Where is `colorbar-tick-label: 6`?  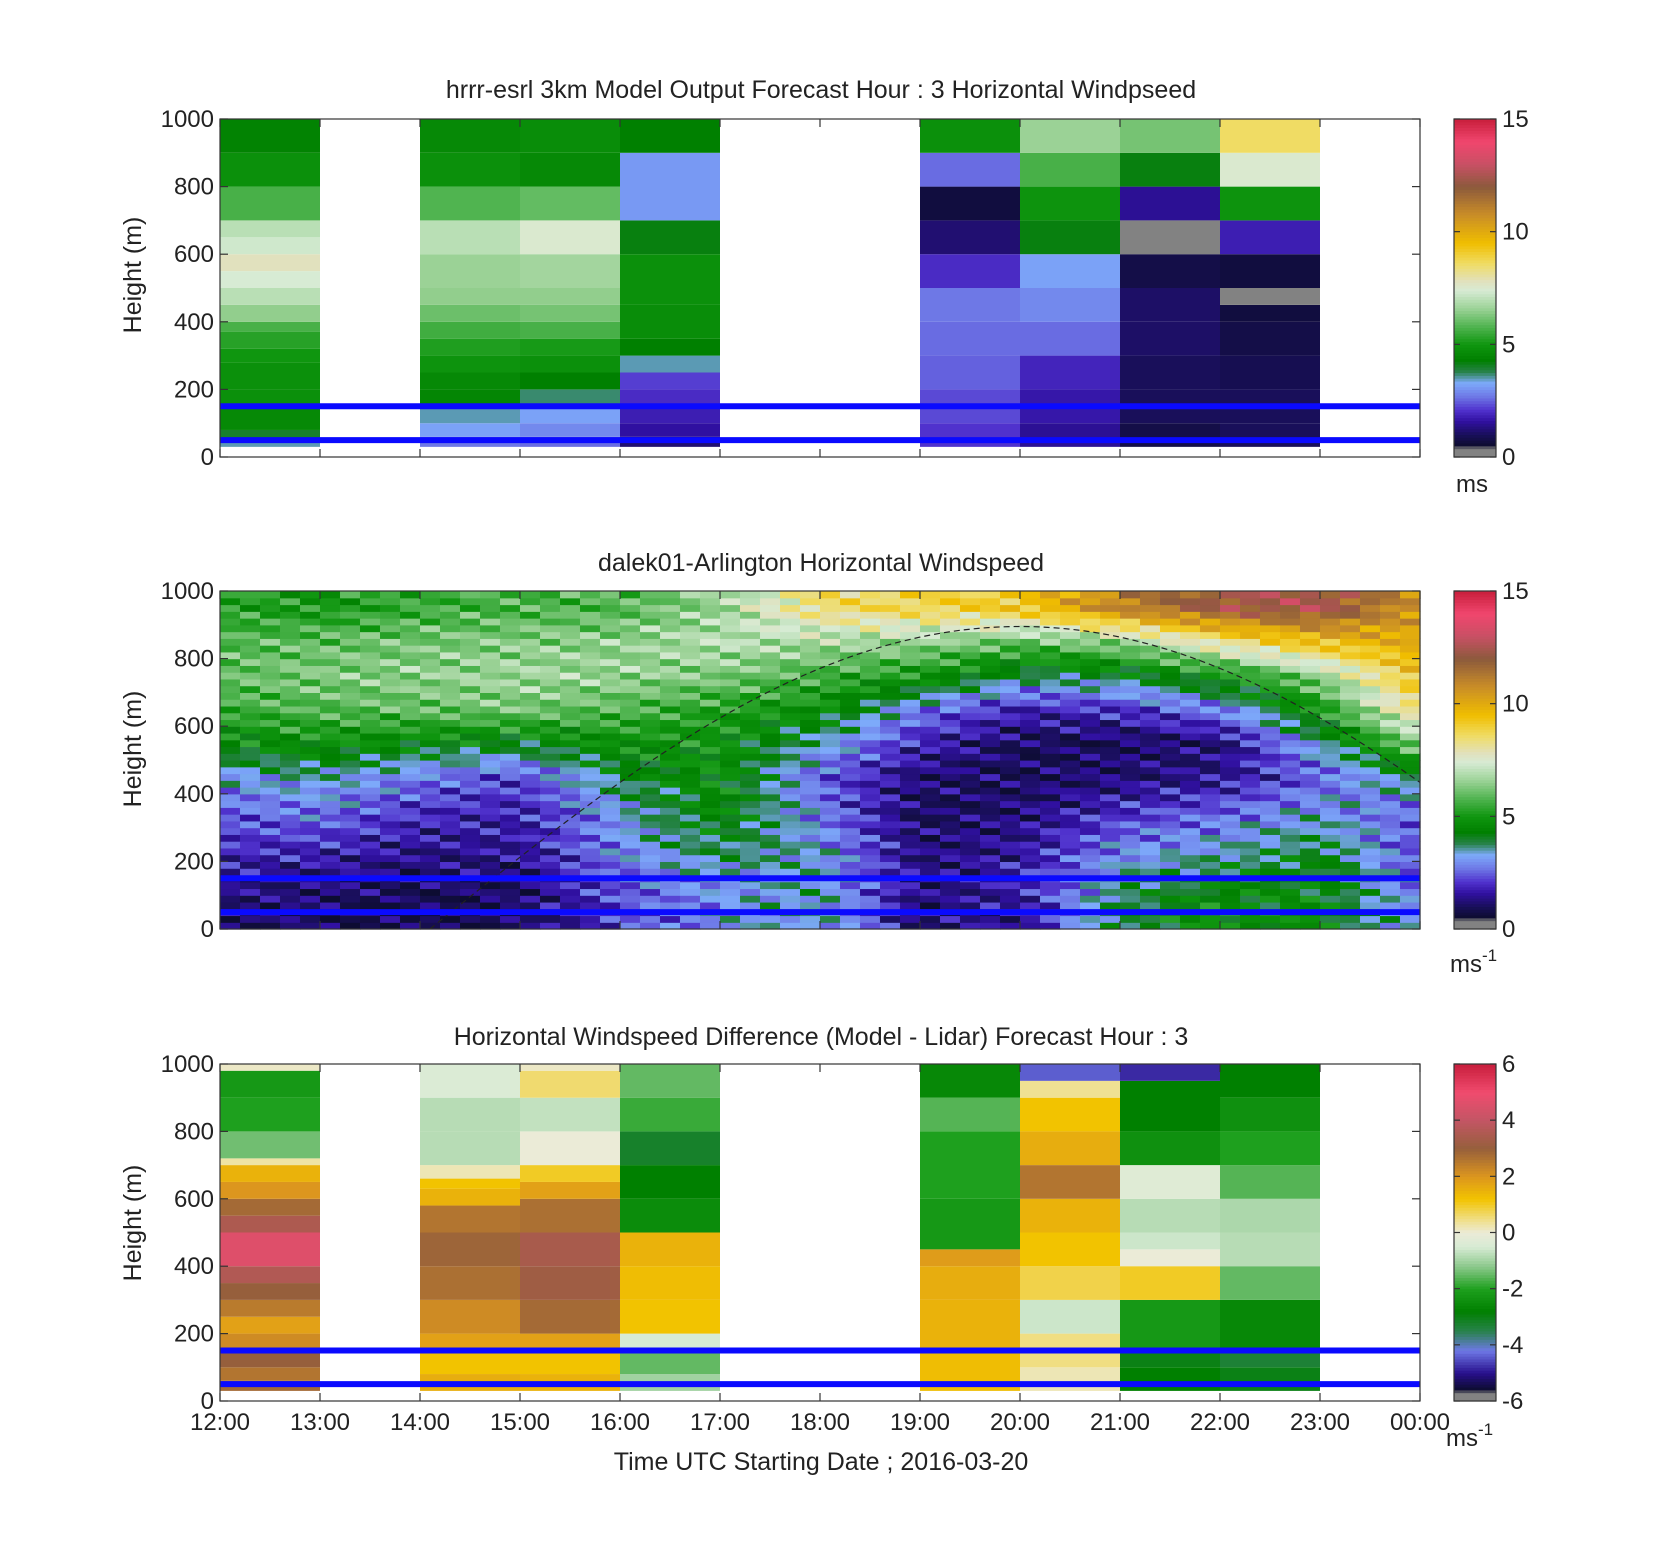 colorbar-tick-label: 6 is located at coordinates (1508, 1064).